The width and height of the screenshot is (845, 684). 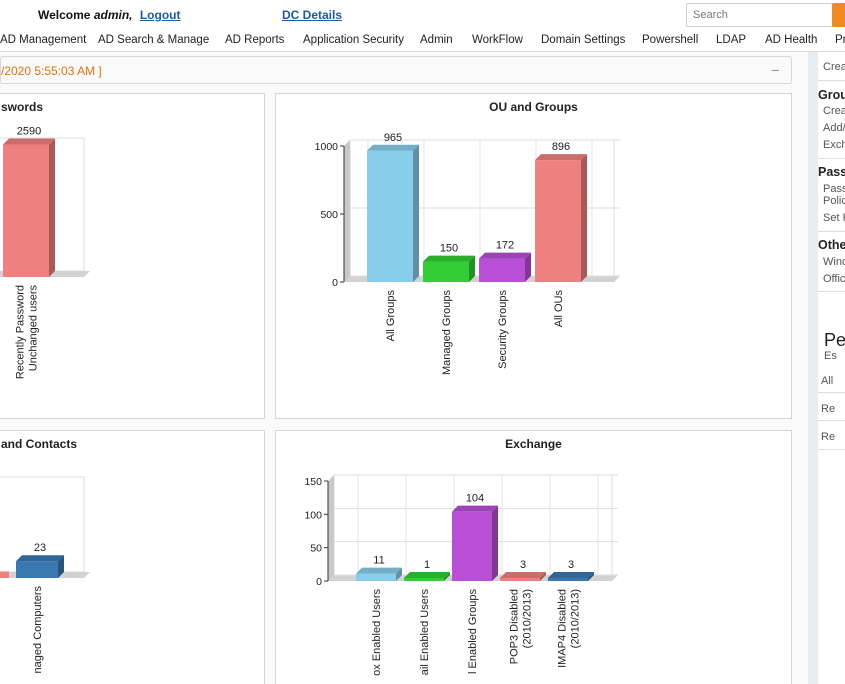 What do you see at coordinates (313, 515) in the screenshot?
I see `y-tick-label: 100` at bounding box center [313, 515].